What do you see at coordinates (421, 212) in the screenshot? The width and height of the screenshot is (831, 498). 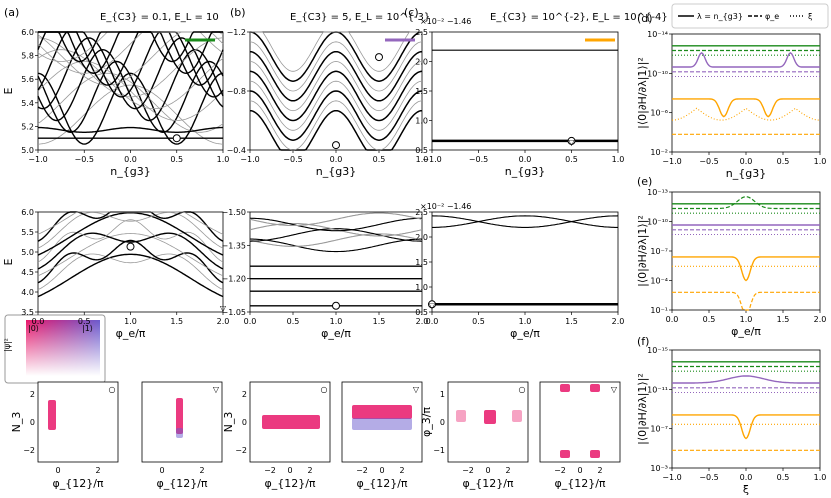 I see `c-mid-ytick-label: 2.5` at bounding box center [421, 212].